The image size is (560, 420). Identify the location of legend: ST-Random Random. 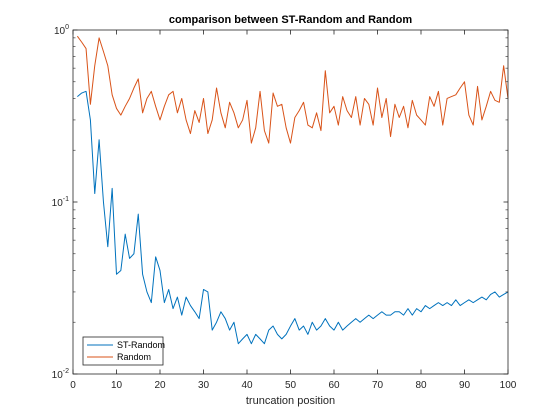
(123, 351).